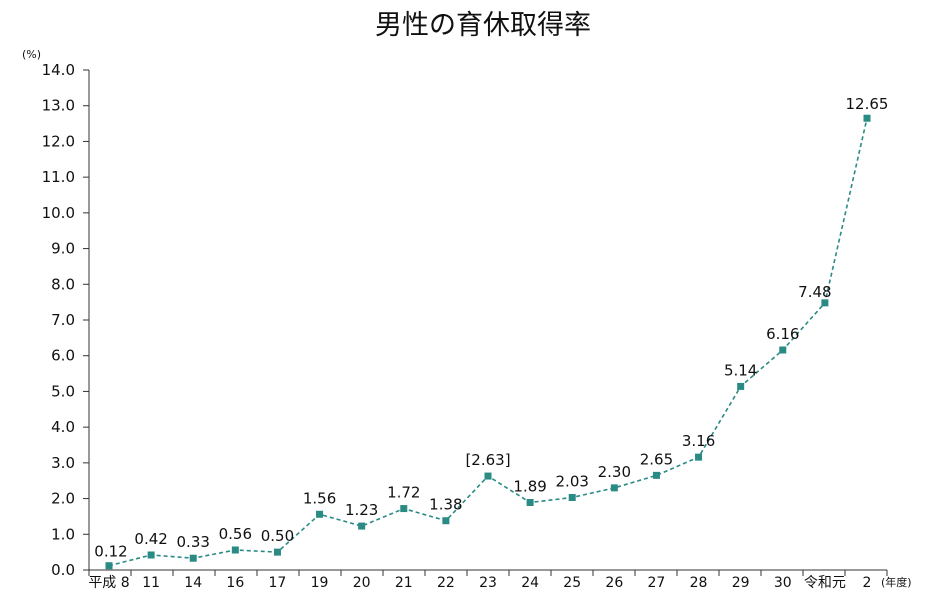 Image resolution: width=950 pixels, height=600 pixels. I want to click on data-label: 0.42, so click(150, 539).